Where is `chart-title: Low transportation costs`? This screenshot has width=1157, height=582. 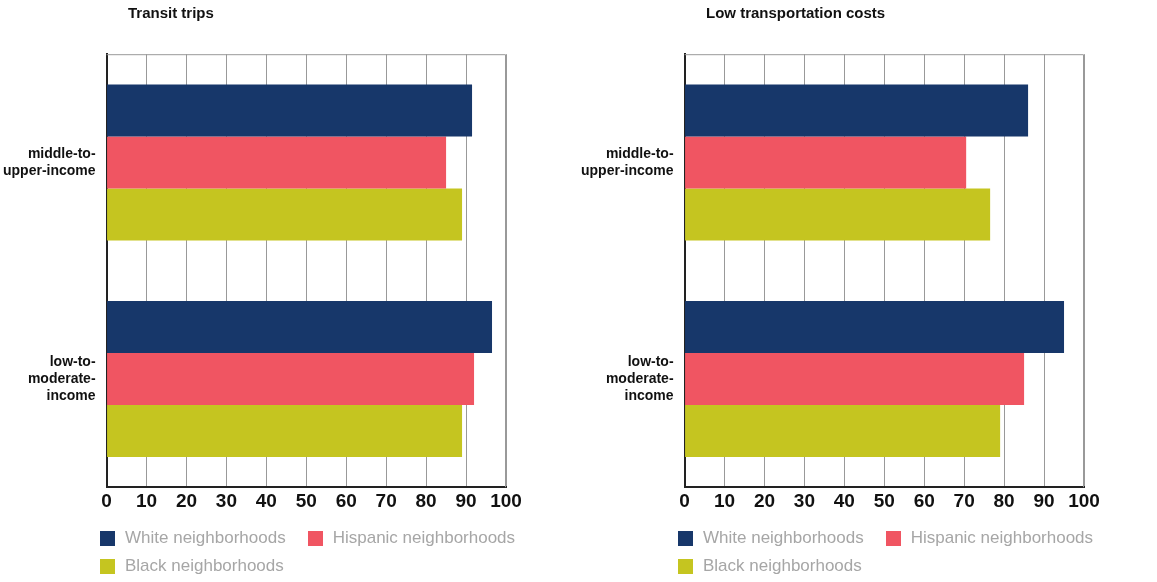
chart-title: Low transportation costs is located at coordinates (796, 12).